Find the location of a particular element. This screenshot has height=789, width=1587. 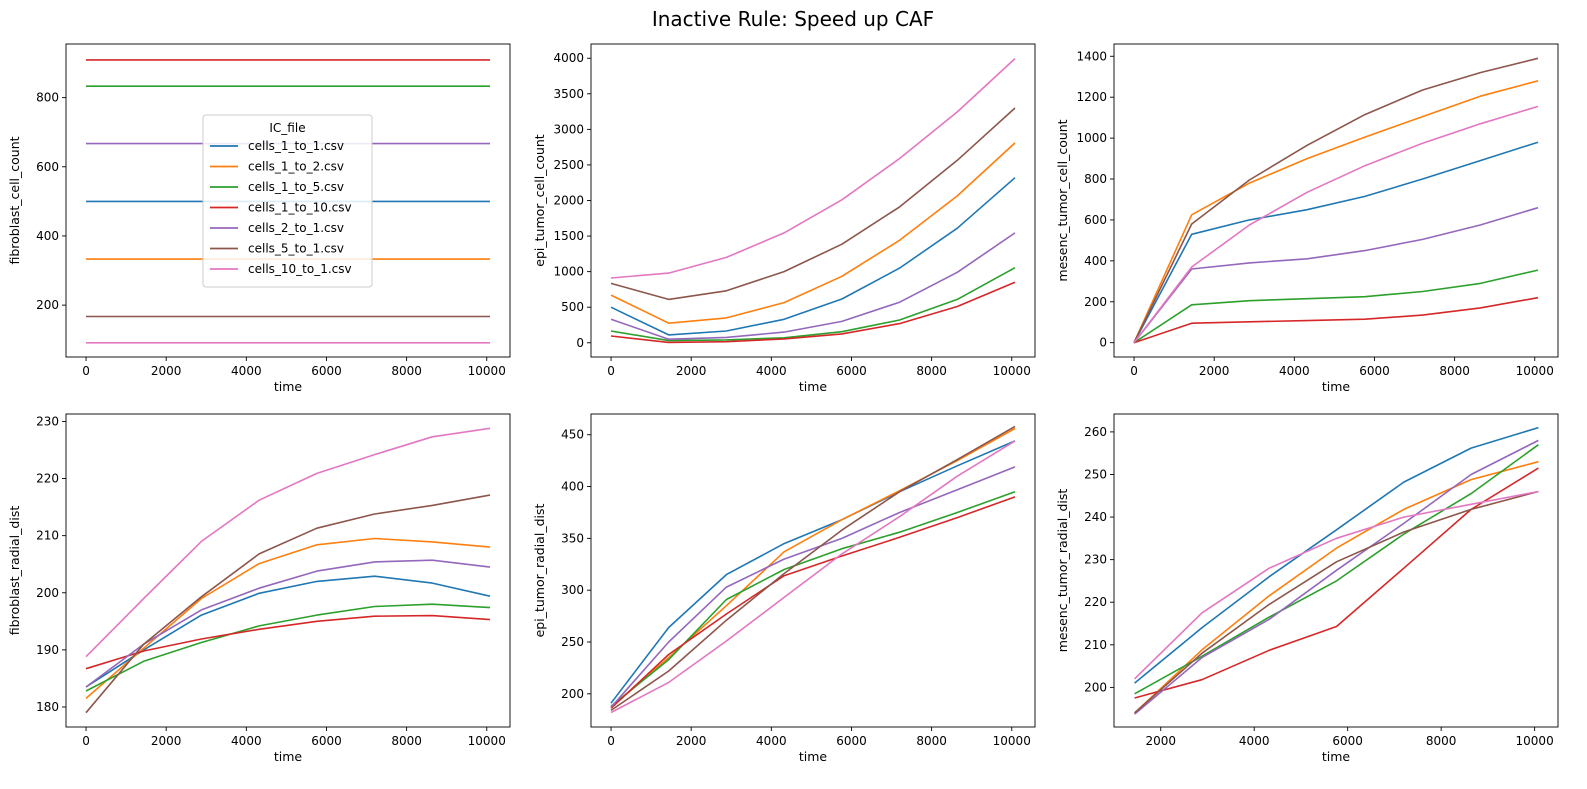

y-axis-label: mesenc_tumor_cell_count is located at coordinates (1062, 200).